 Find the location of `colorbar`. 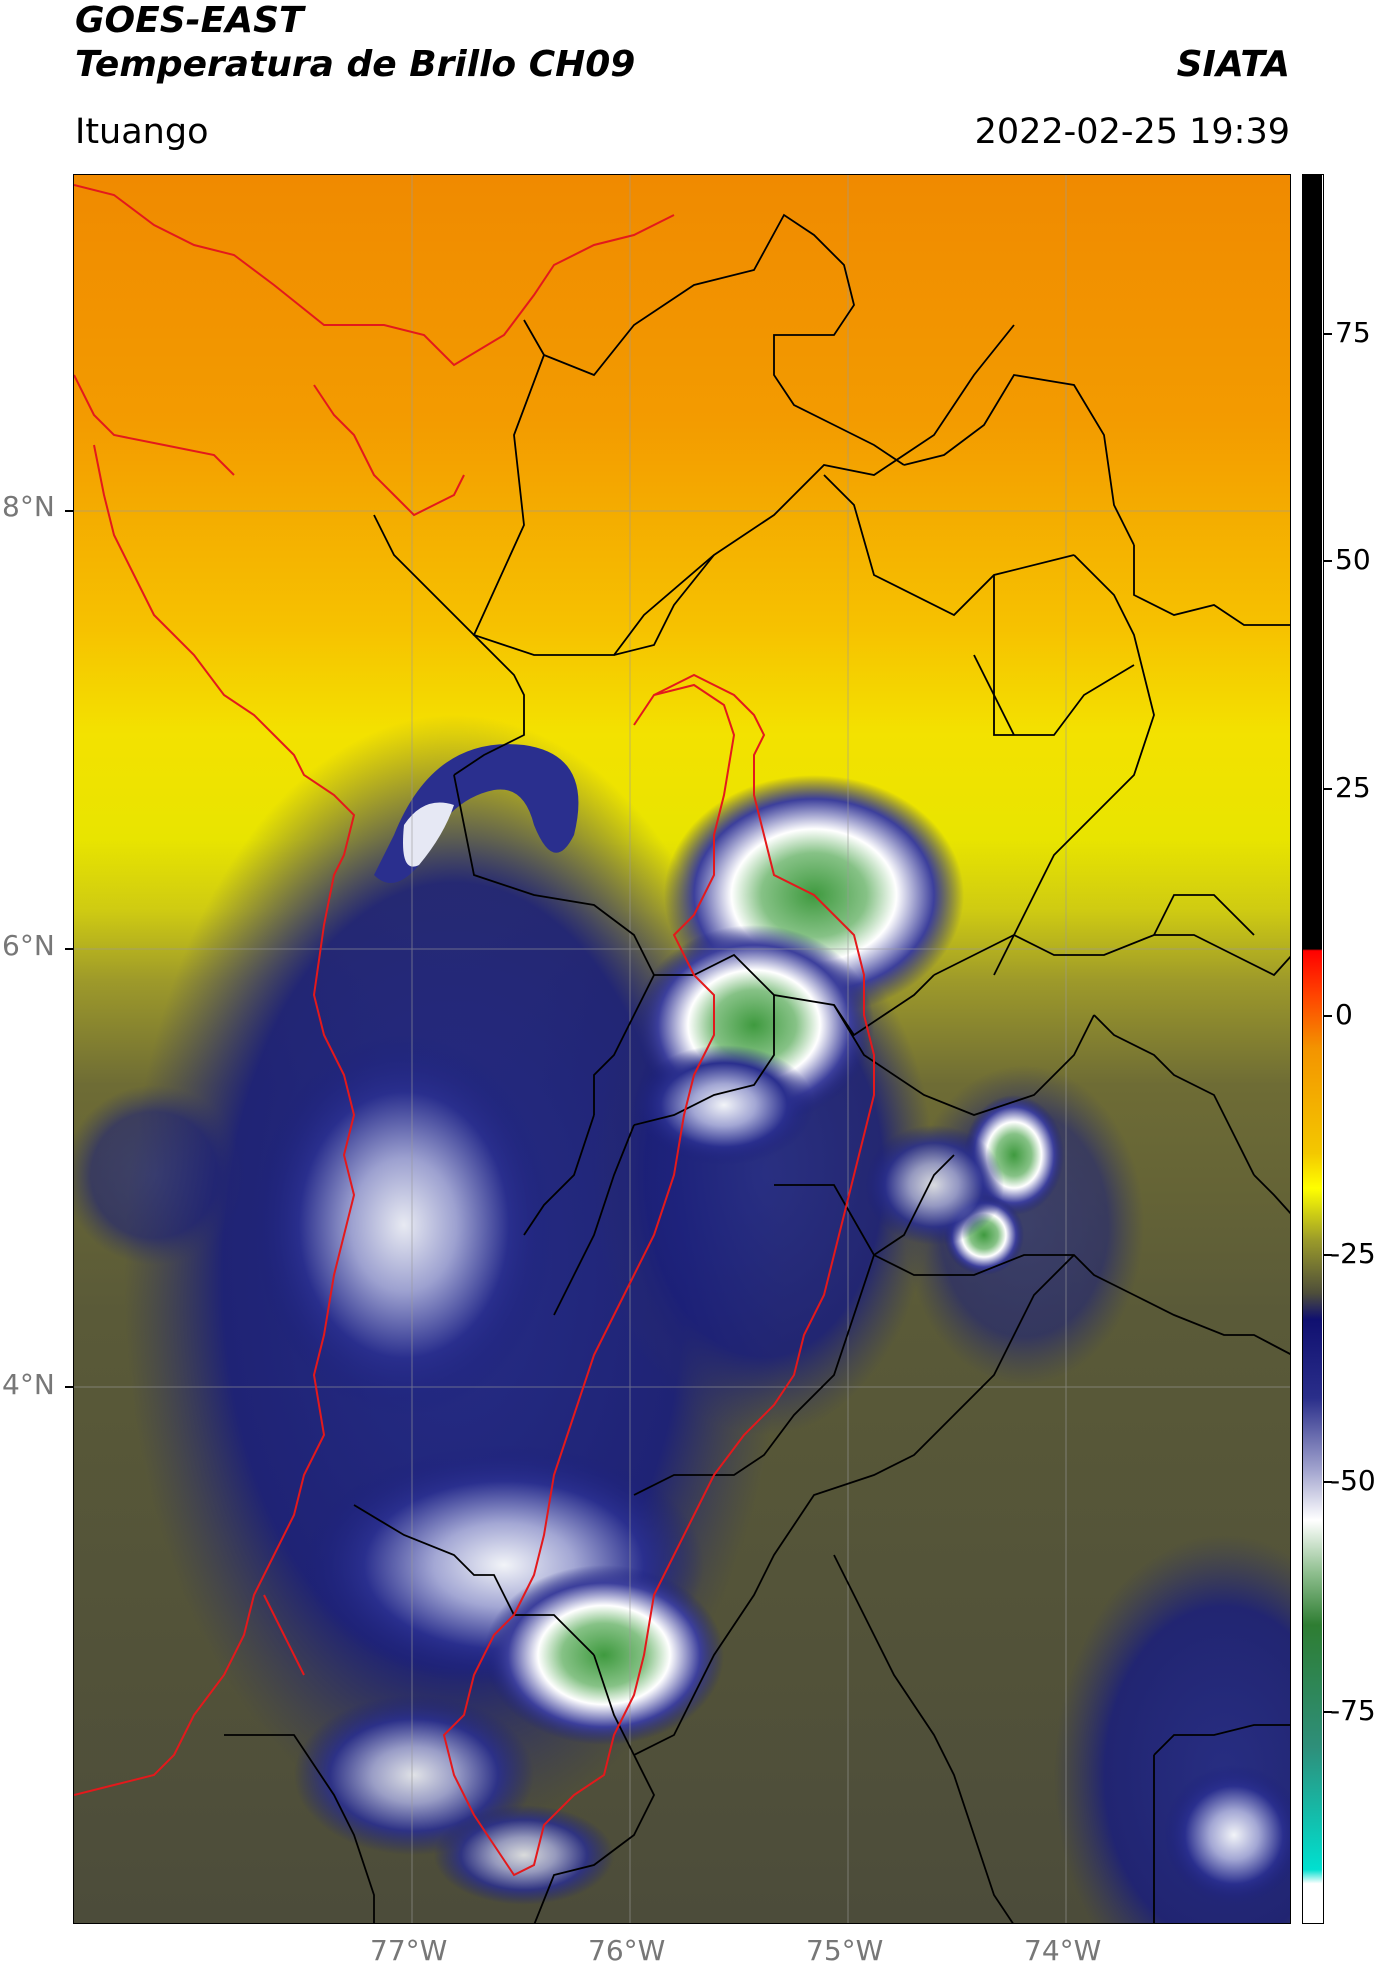

colorbar is located at coordinates (1313, 1049).